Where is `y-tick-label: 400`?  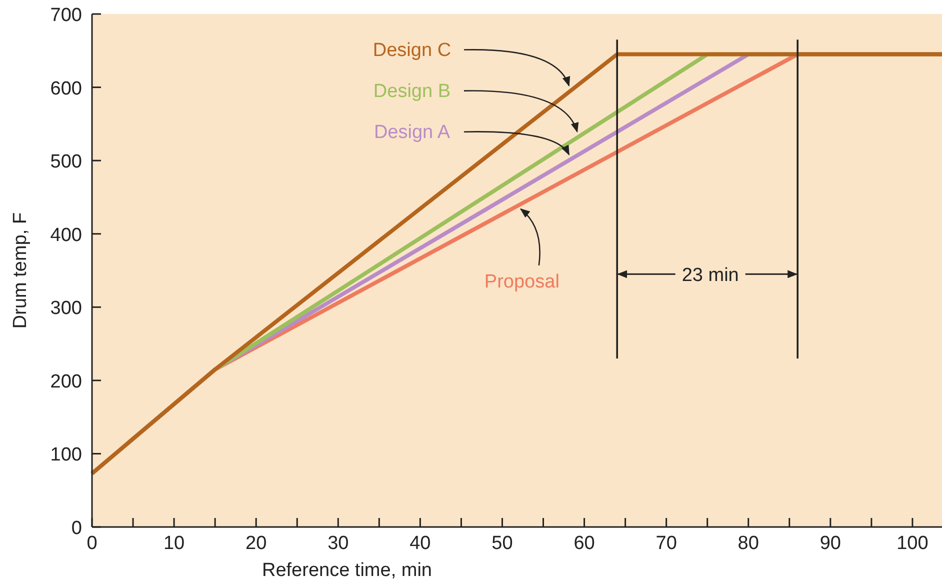
y-tick-label: 400 is located at coordinates (66, 235).